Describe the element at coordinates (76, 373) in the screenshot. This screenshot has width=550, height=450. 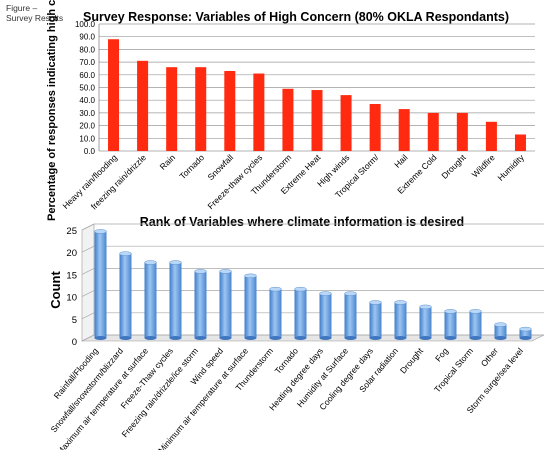
I see `chart2-x-tick-label: Rainfall/Flooding` at that location.